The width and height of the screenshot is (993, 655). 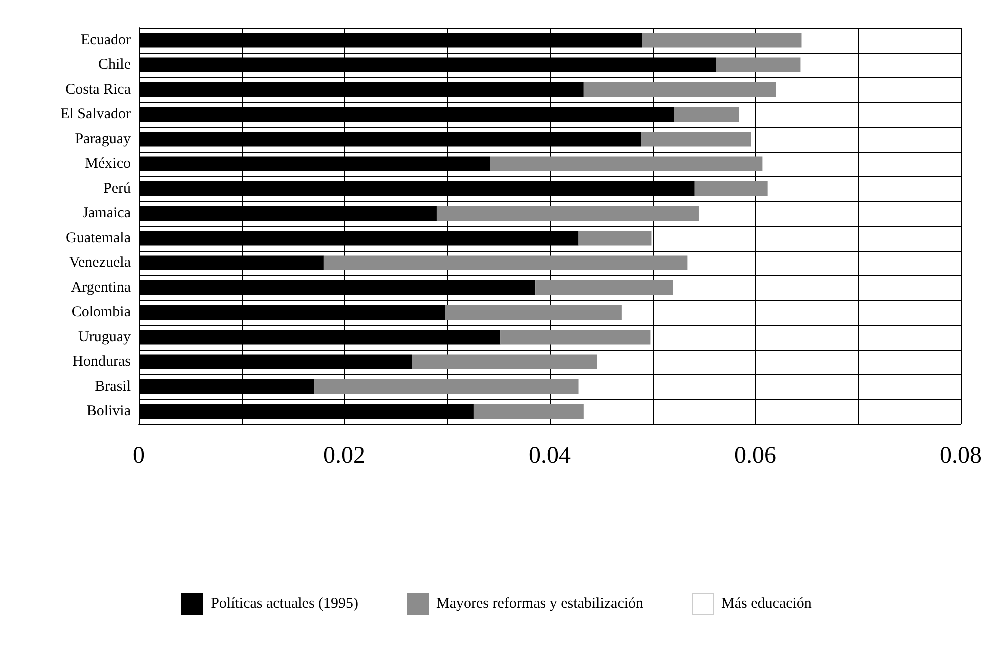 What do you see at coordinates (139, 456) in the screenshot?
I see `x-tick-label: 0` at bounding box center [139, 456].